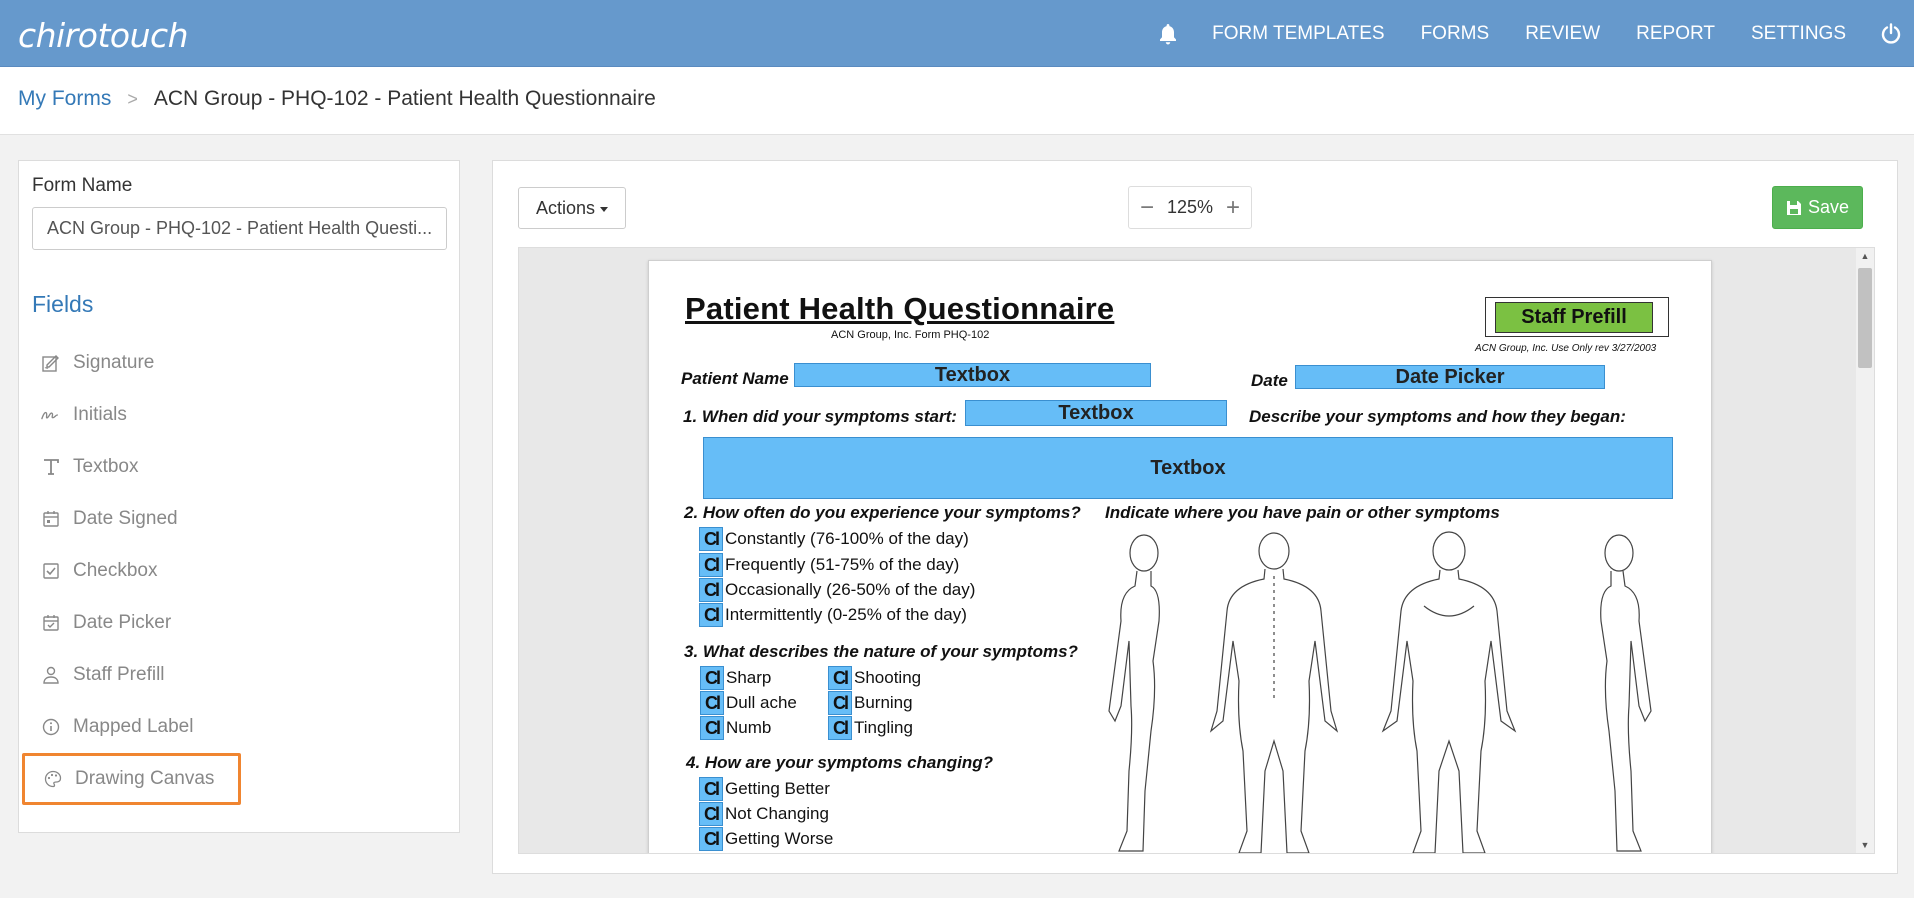  I want to click on document-title: Patient Health Questionnaire, so click(900, 308).